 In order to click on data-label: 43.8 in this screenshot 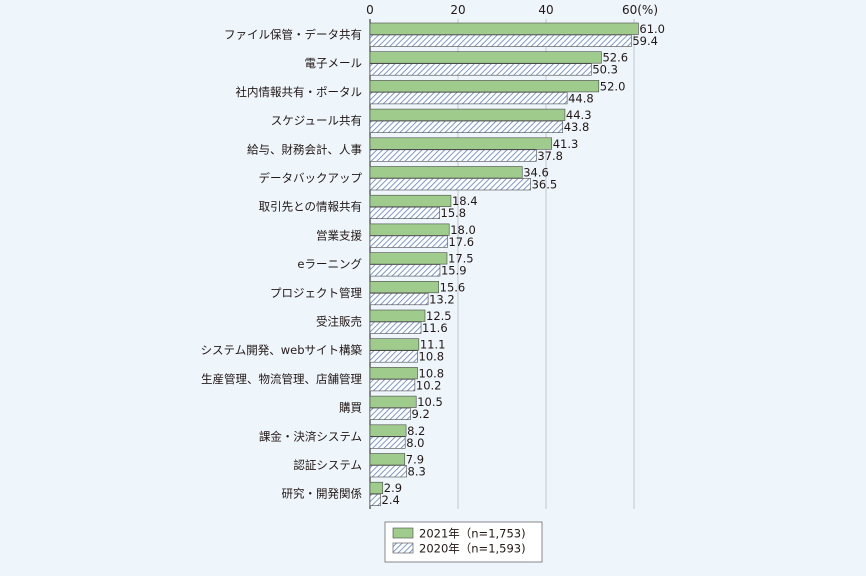, I will do `click(577, 127)`.